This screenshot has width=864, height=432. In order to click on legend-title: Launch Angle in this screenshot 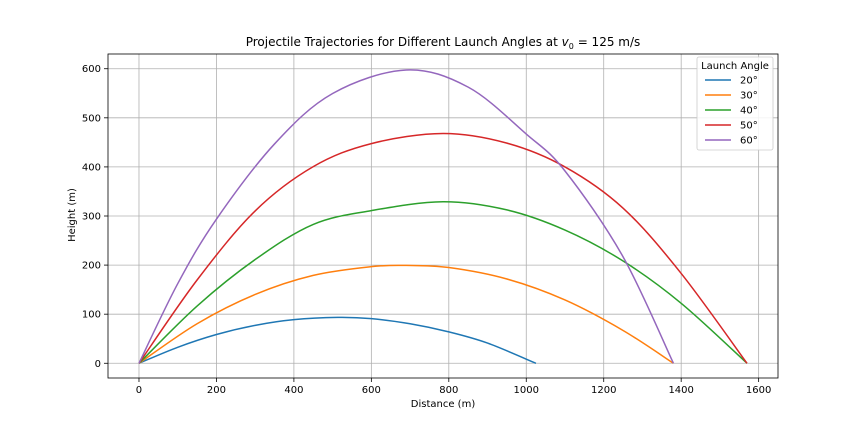, I will do `click(735, 66)`.